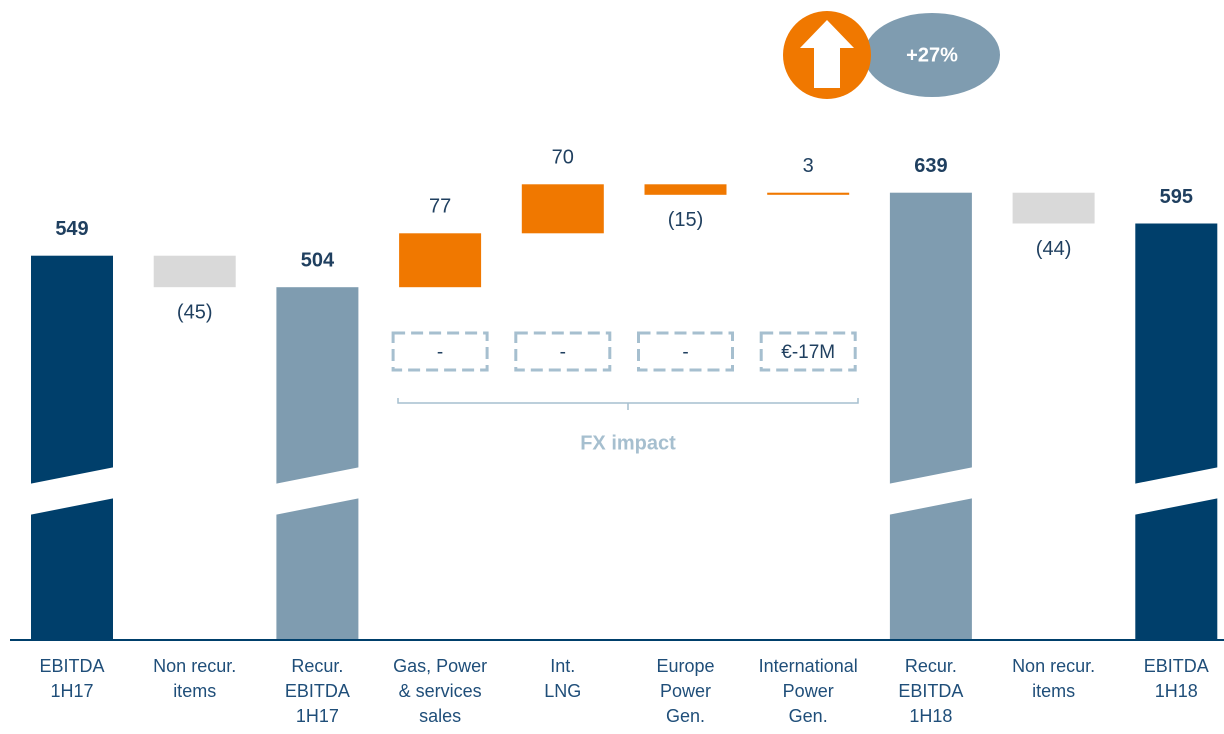 This screenshot has height=734, width=1224. I want to click on value-label: (15), so click(686, 220).